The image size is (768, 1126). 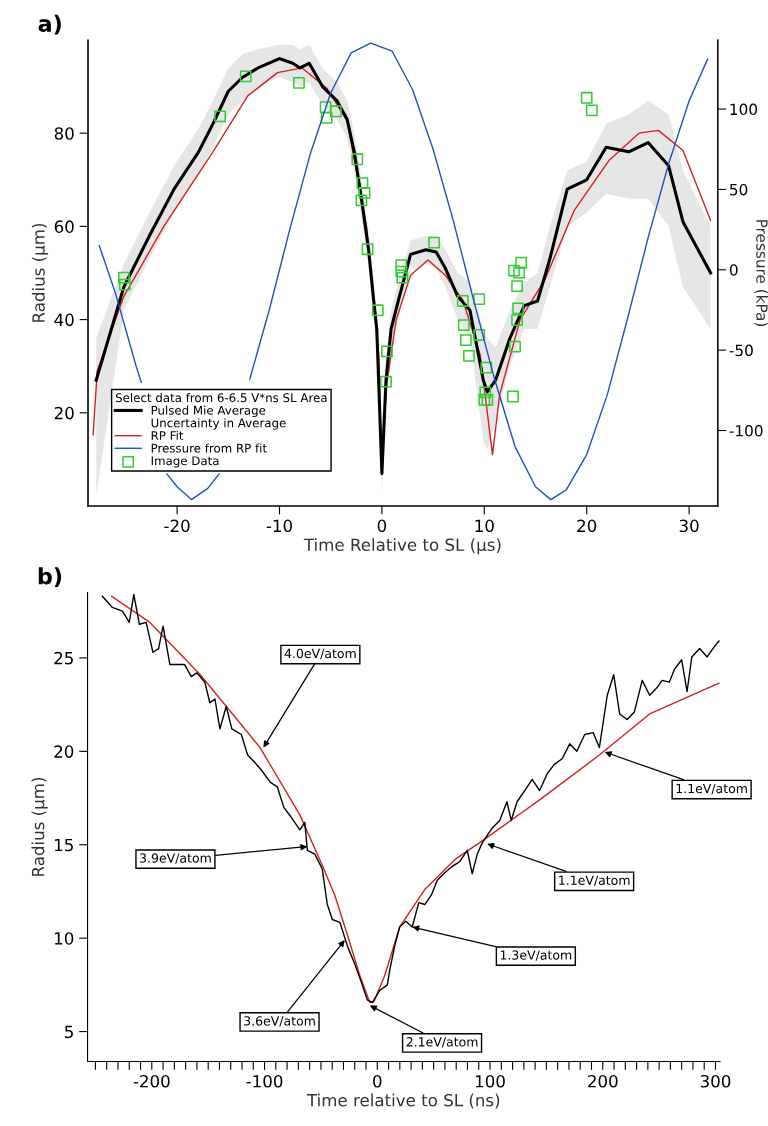 What do you see at coordinates (177, 526) in the screenshot?
I see `x-tick-label: -20` at bounding box center [177, 526].